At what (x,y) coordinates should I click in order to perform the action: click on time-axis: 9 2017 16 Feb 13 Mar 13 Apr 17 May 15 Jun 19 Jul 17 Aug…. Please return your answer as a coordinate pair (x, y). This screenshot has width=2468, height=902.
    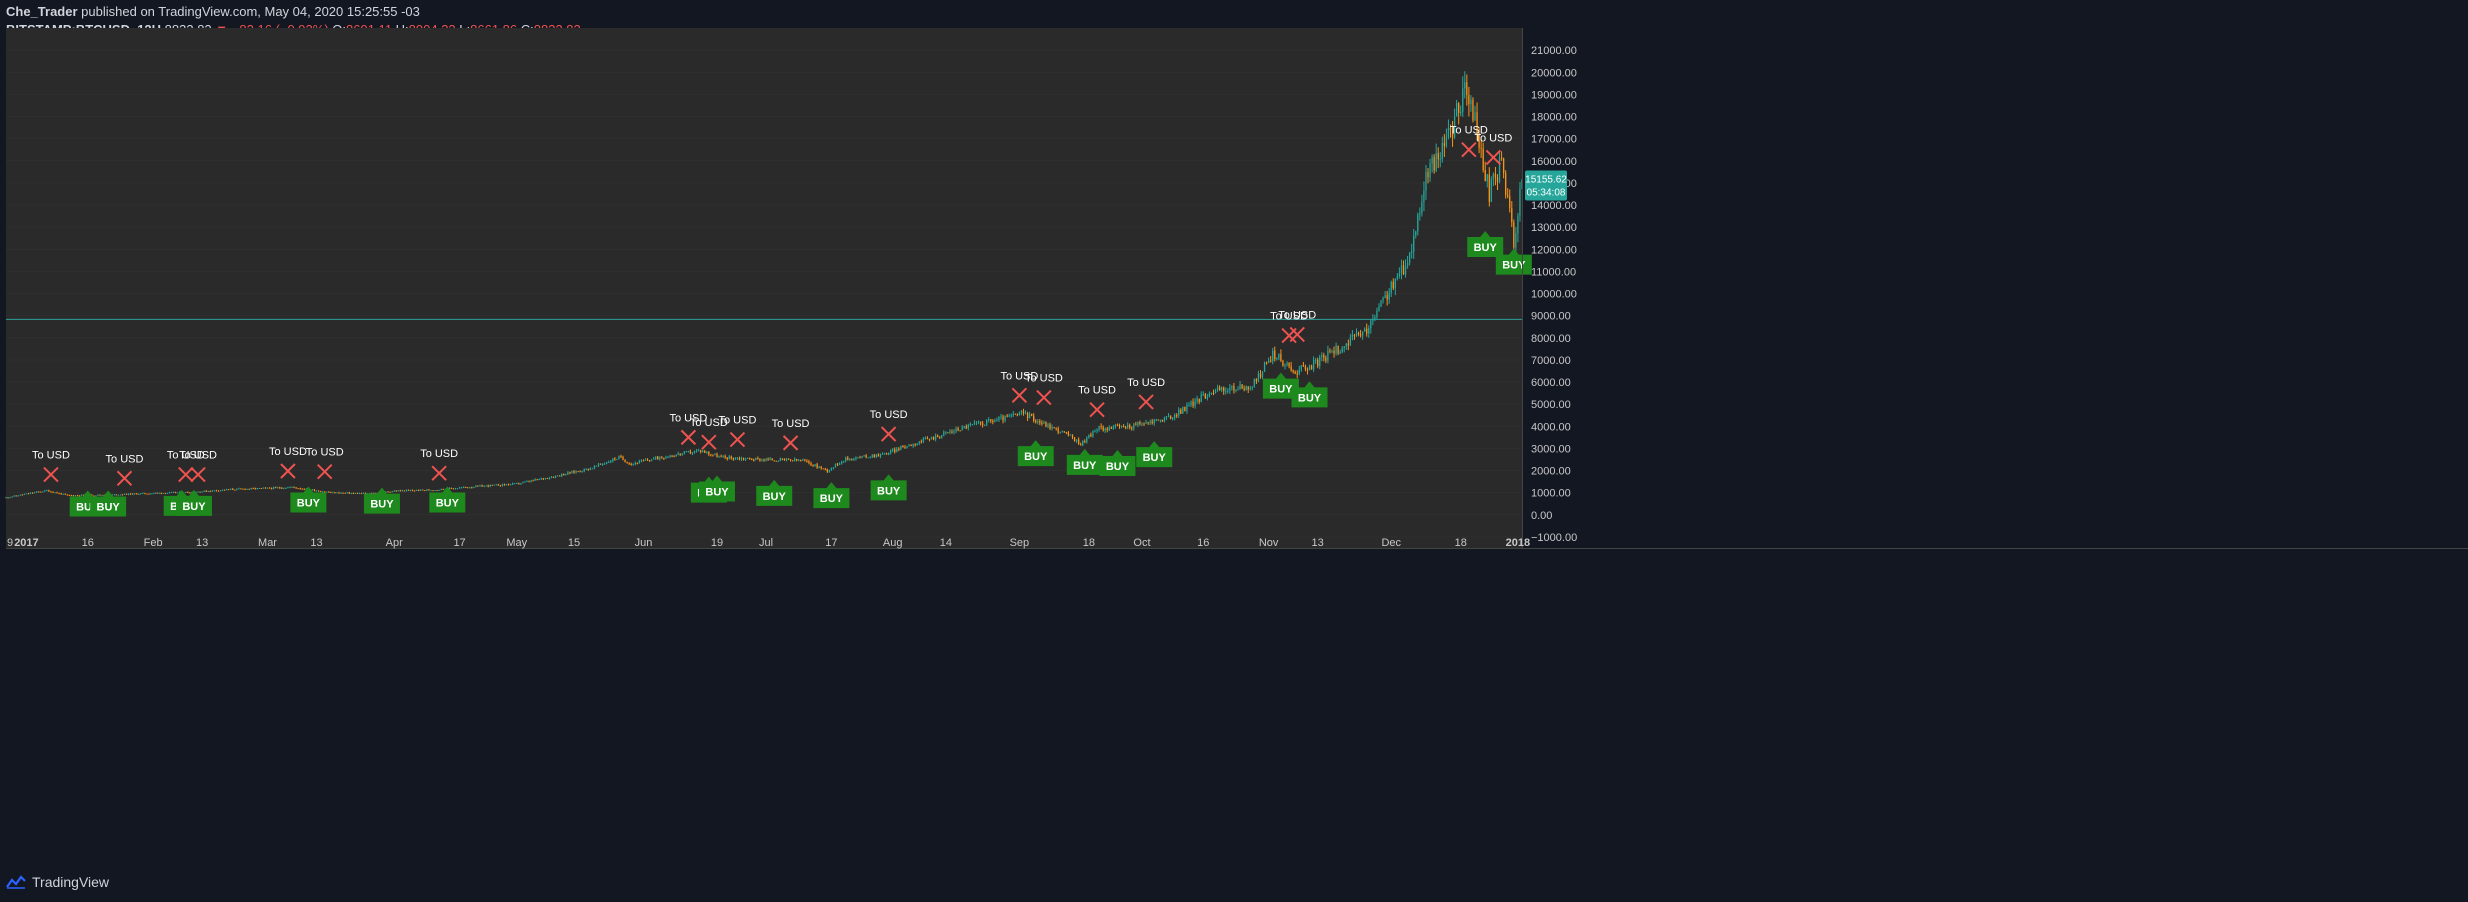
    Looking at the image, I should click on (768, 543).